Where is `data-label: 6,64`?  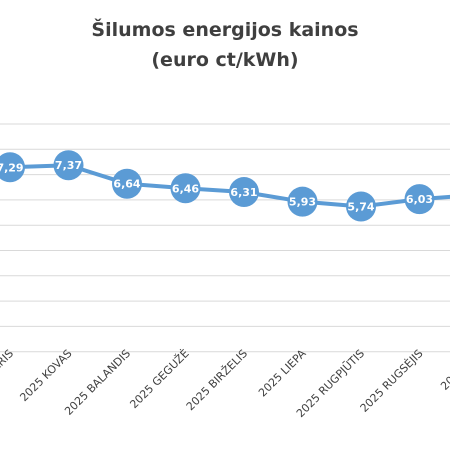 data-label: 6,64 is located at coordinates (126, 184).